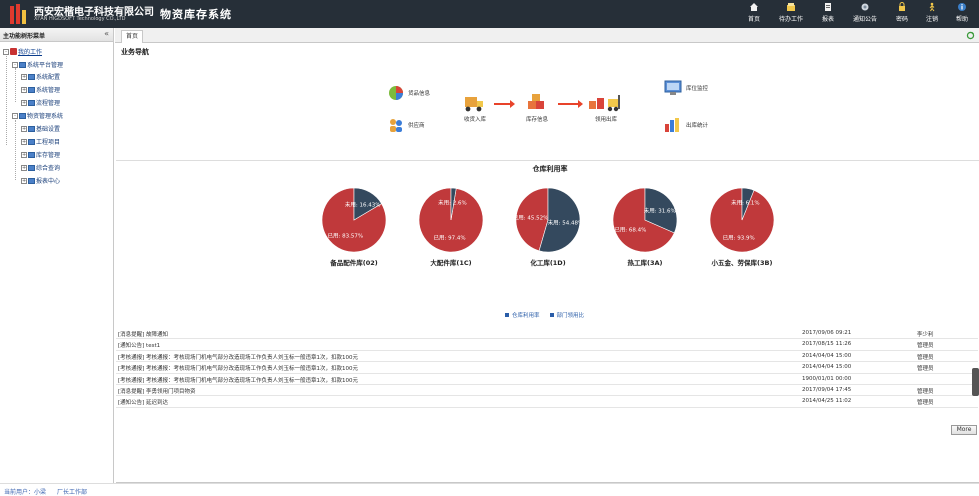  Describe the element at coordinates (865, 15) in the screenshot. I see `nav-notice: 通知公告` at that location.